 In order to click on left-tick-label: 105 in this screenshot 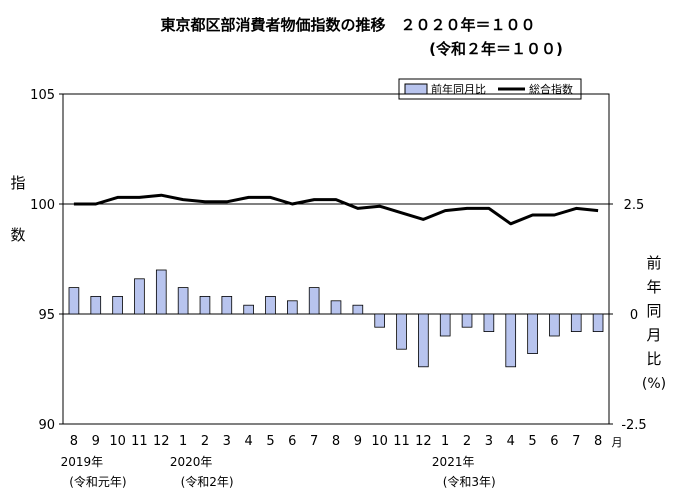, I will do `click(42, 95)`.